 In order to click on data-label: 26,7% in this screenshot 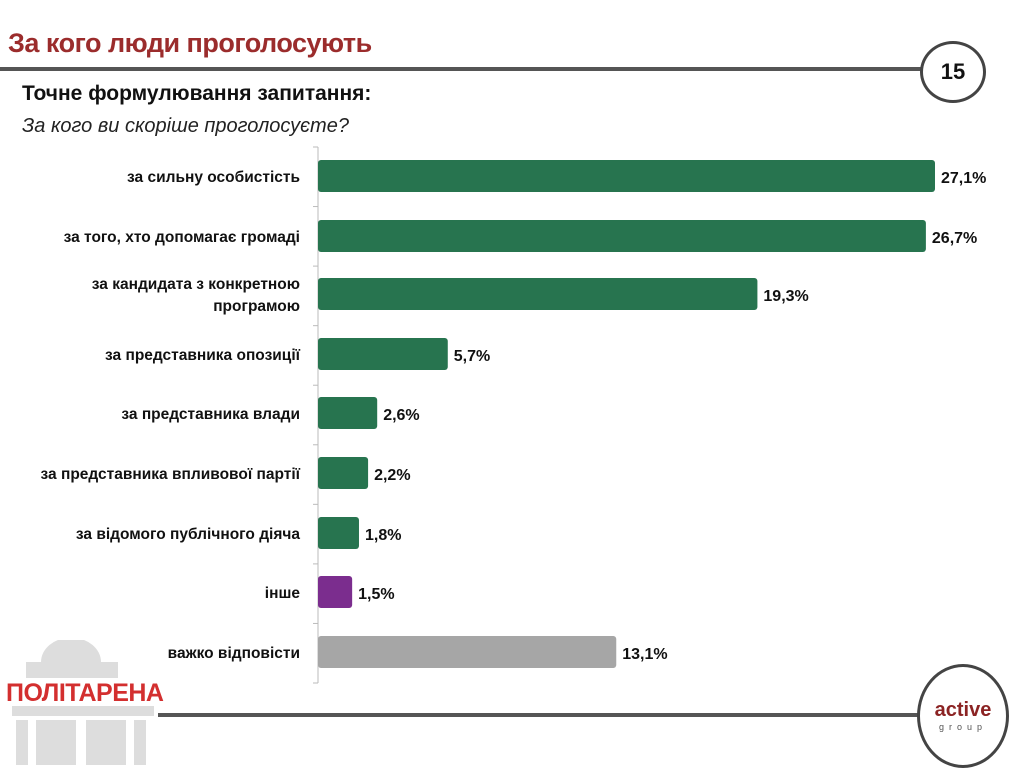, I will do `click(954, 238)`.